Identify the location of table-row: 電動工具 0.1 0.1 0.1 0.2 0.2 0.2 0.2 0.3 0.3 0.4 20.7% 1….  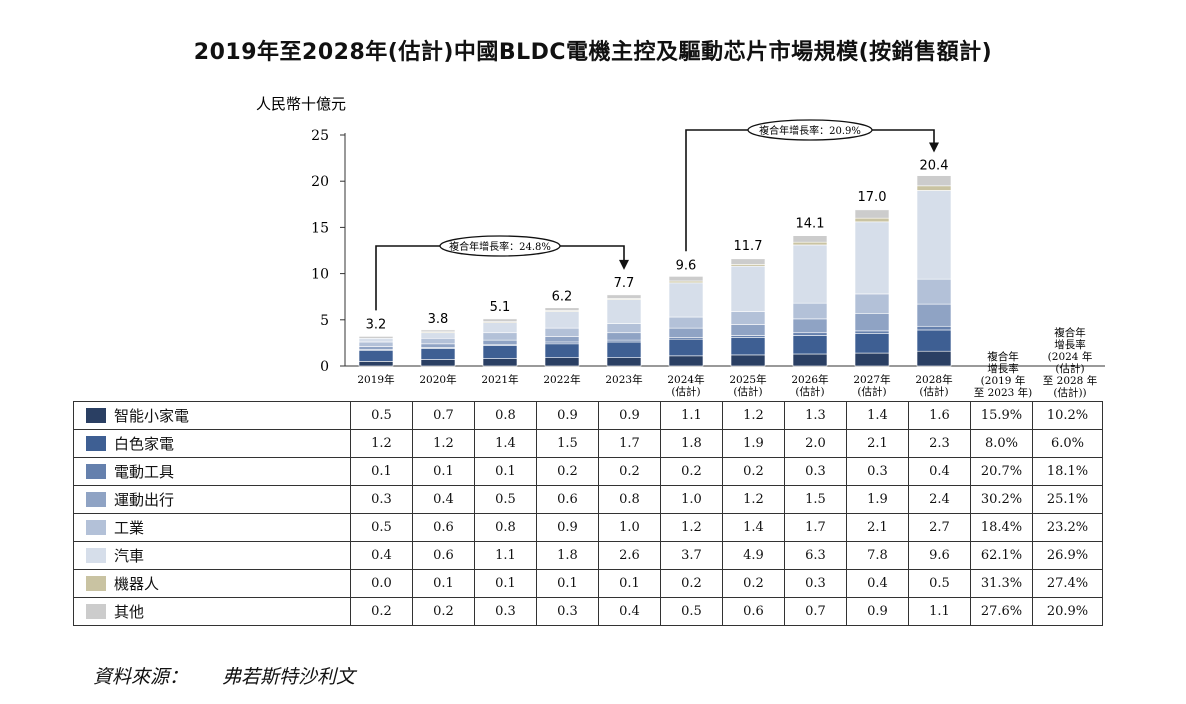
(588, 471).